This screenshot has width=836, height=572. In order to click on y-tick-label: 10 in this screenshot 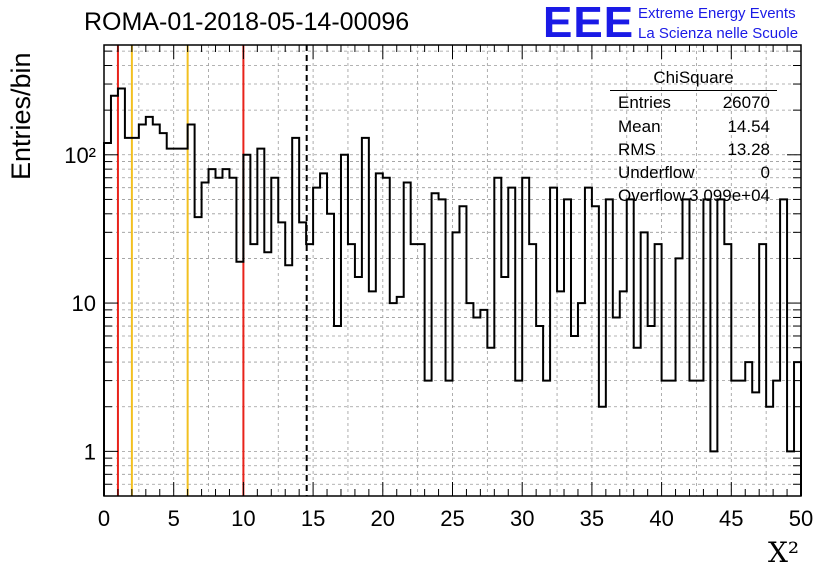, I will do `click(84, 303)`.